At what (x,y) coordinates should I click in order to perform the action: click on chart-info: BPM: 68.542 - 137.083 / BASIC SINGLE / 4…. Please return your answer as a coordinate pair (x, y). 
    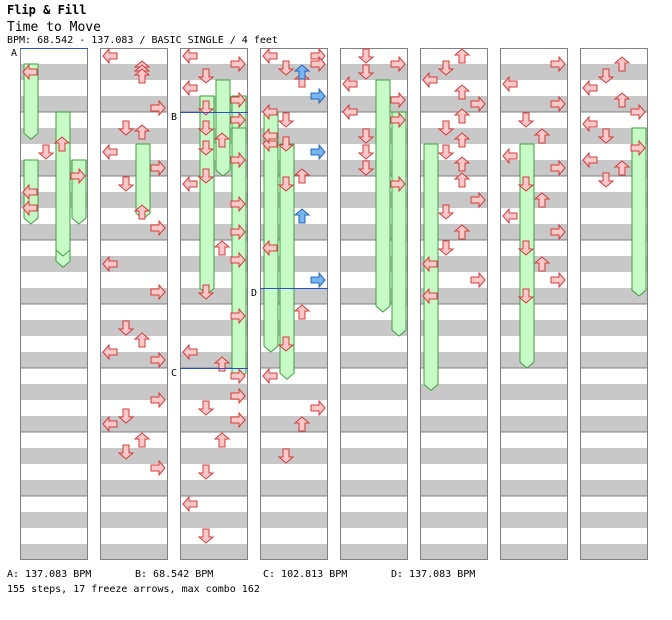
    Looking at the image, I should click on (142, 40).